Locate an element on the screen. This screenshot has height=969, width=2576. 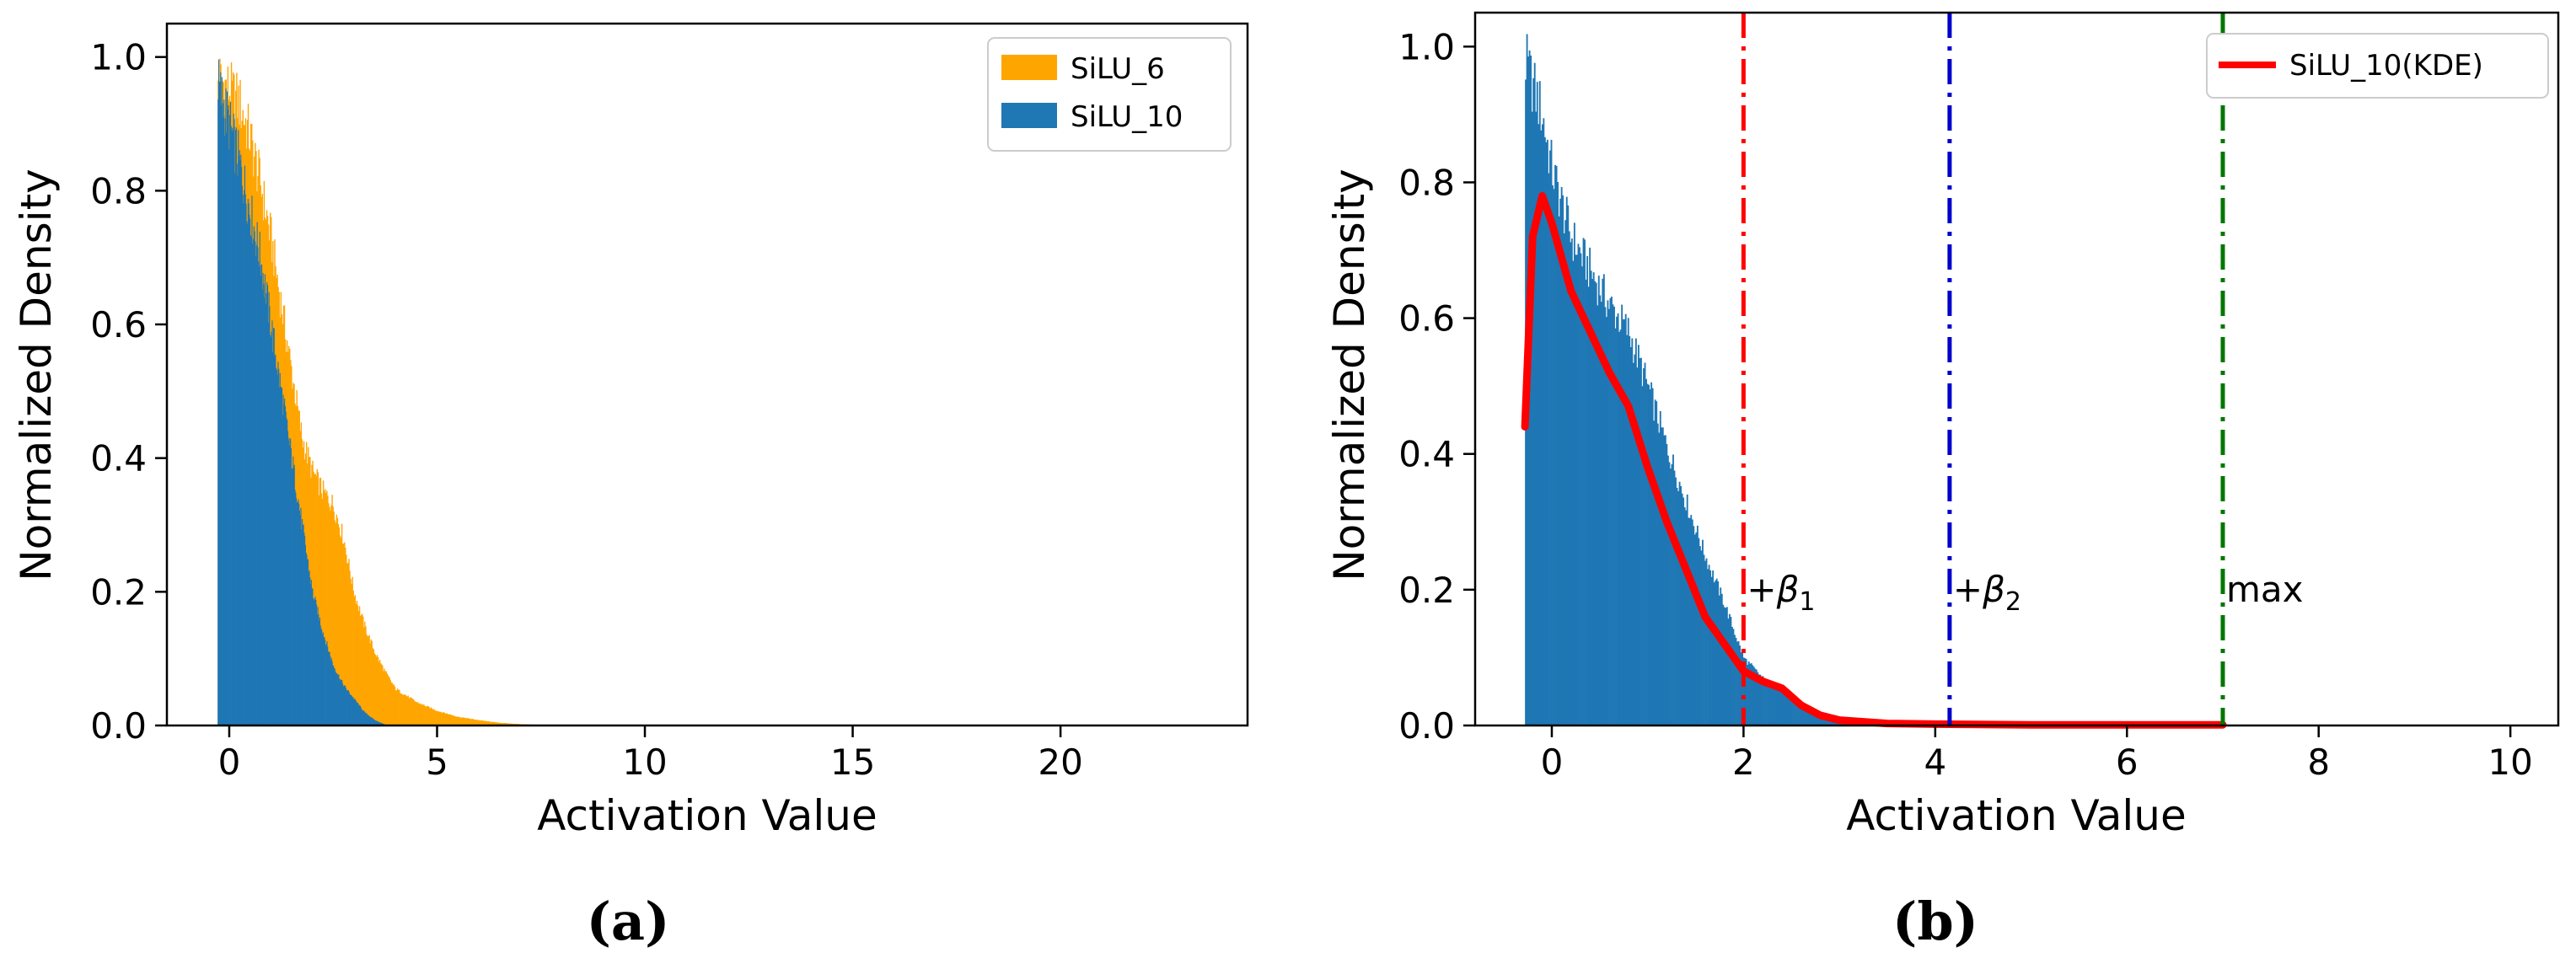
legend-a: SiLU_6 SiLU_10 is located at coordinates (1109, 94).